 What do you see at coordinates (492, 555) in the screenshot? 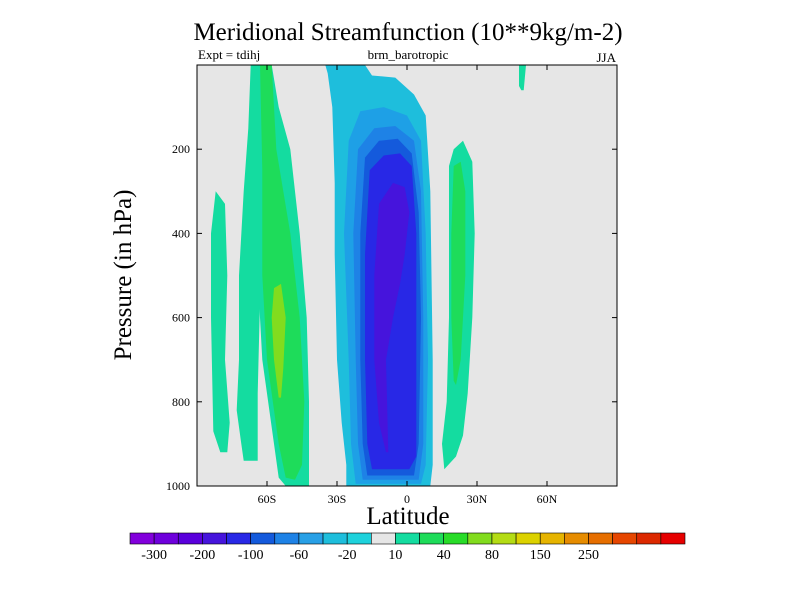
I see `colorbar-label: 80` at bounding box center [492, 555].